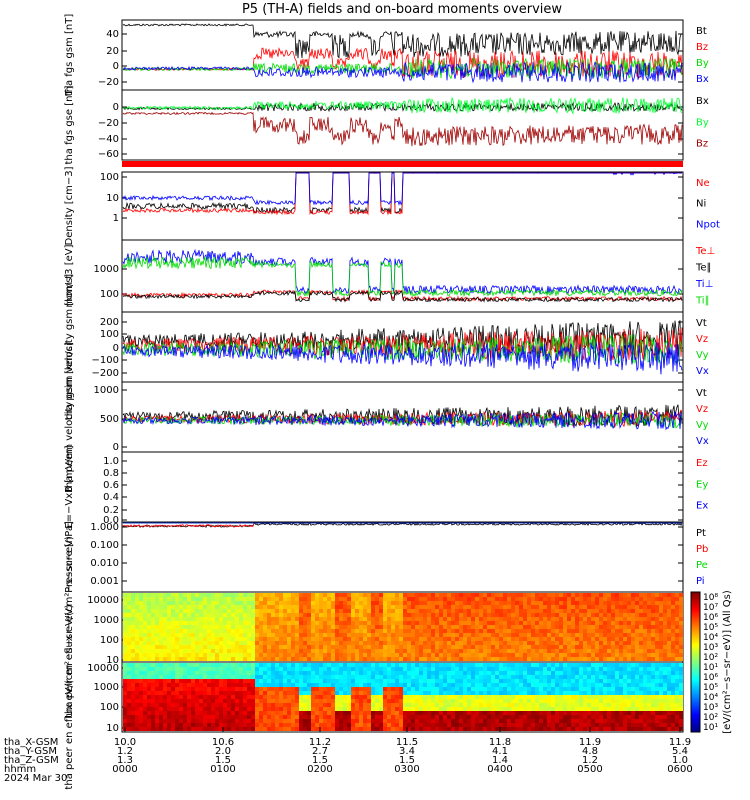 This screenshot has width=750, height=800. Describe the element at coordinates (109, 419) in the screenshot. I see `y-tick-label: 500` at that location.